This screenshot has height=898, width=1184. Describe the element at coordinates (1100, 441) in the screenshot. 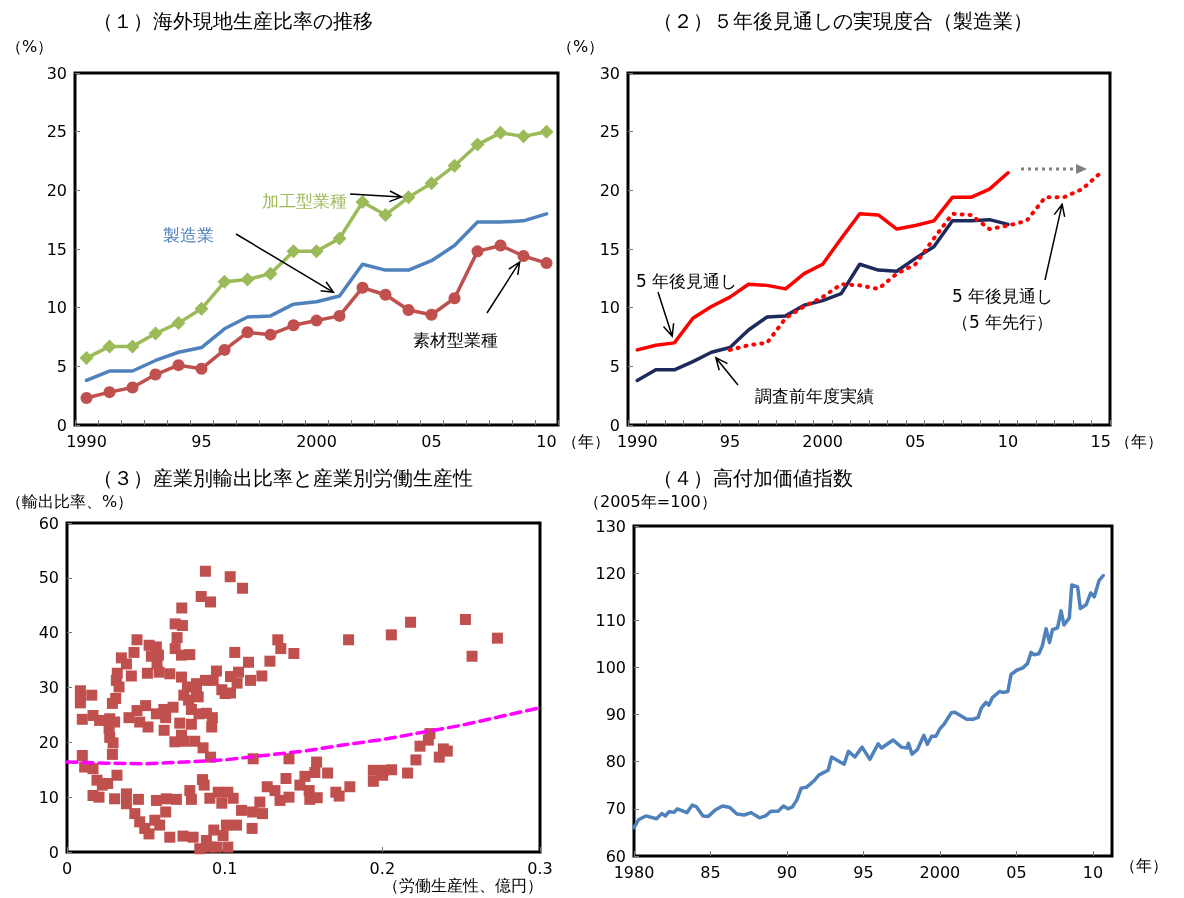

I see `x-tick-label: 15` at that location.